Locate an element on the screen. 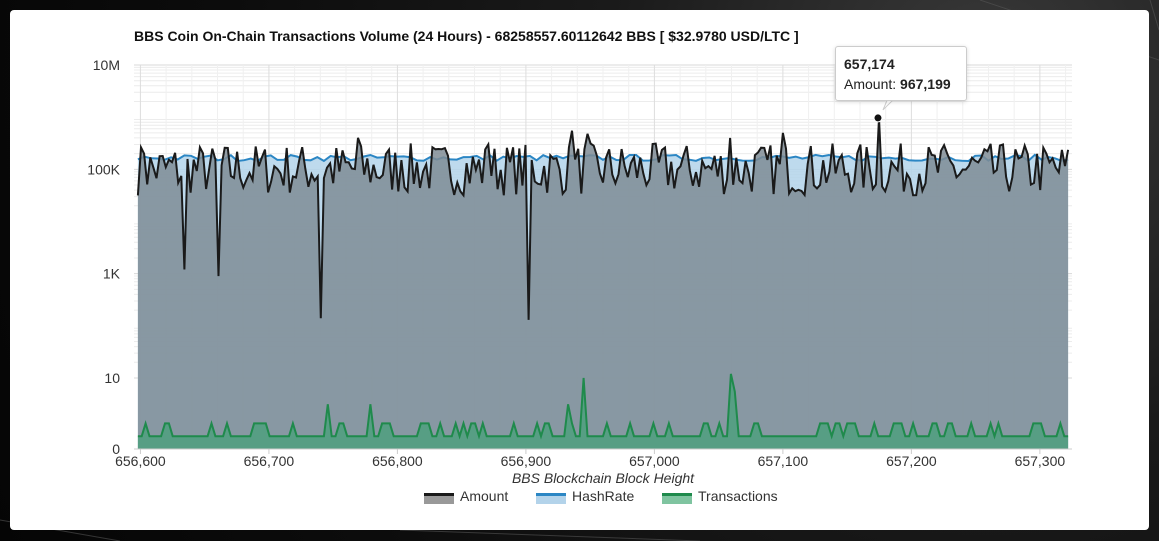 The height and width of the screenshot is (541, 1159). y-tick-label: 0 is located at coordinates (116, 449).